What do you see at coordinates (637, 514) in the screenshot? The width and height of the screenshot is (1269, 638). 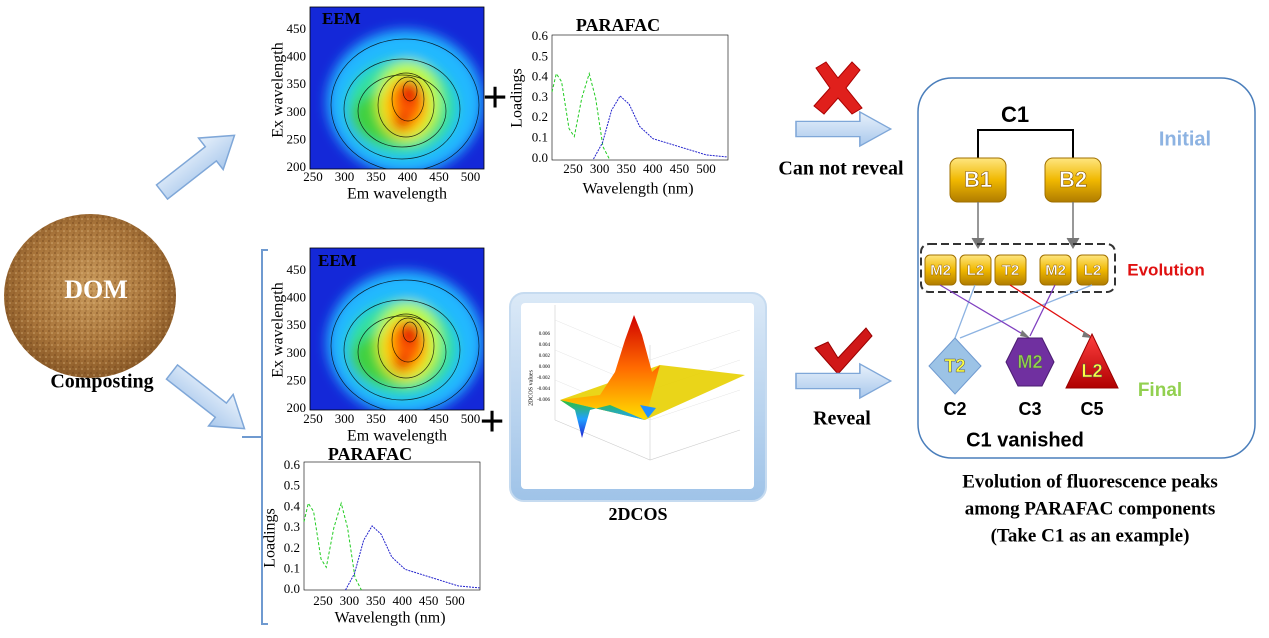 I see `dcos-title: 2DCOS` at bounding box center [637, 514].